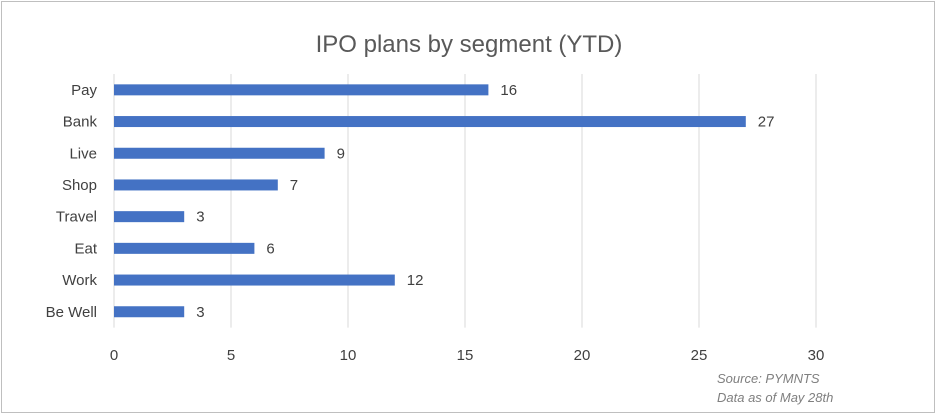 The image size is (936, 414). I want to click on category-label: Live, so click(83, 153).